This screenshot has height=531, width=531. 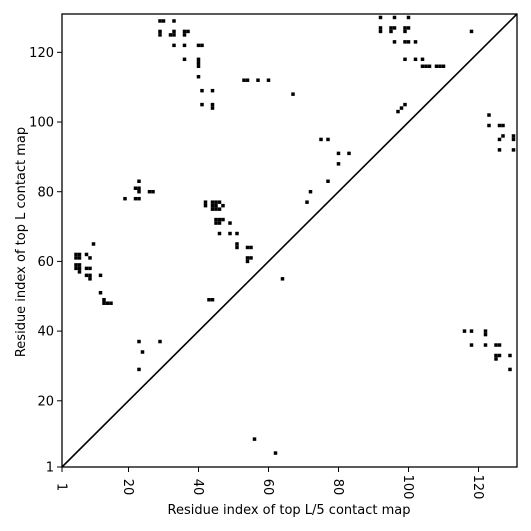 What do you see at coordinates (197, 487) in the screenshot?
I see `x-tick-label: 40` at bounding box center [197, 487].